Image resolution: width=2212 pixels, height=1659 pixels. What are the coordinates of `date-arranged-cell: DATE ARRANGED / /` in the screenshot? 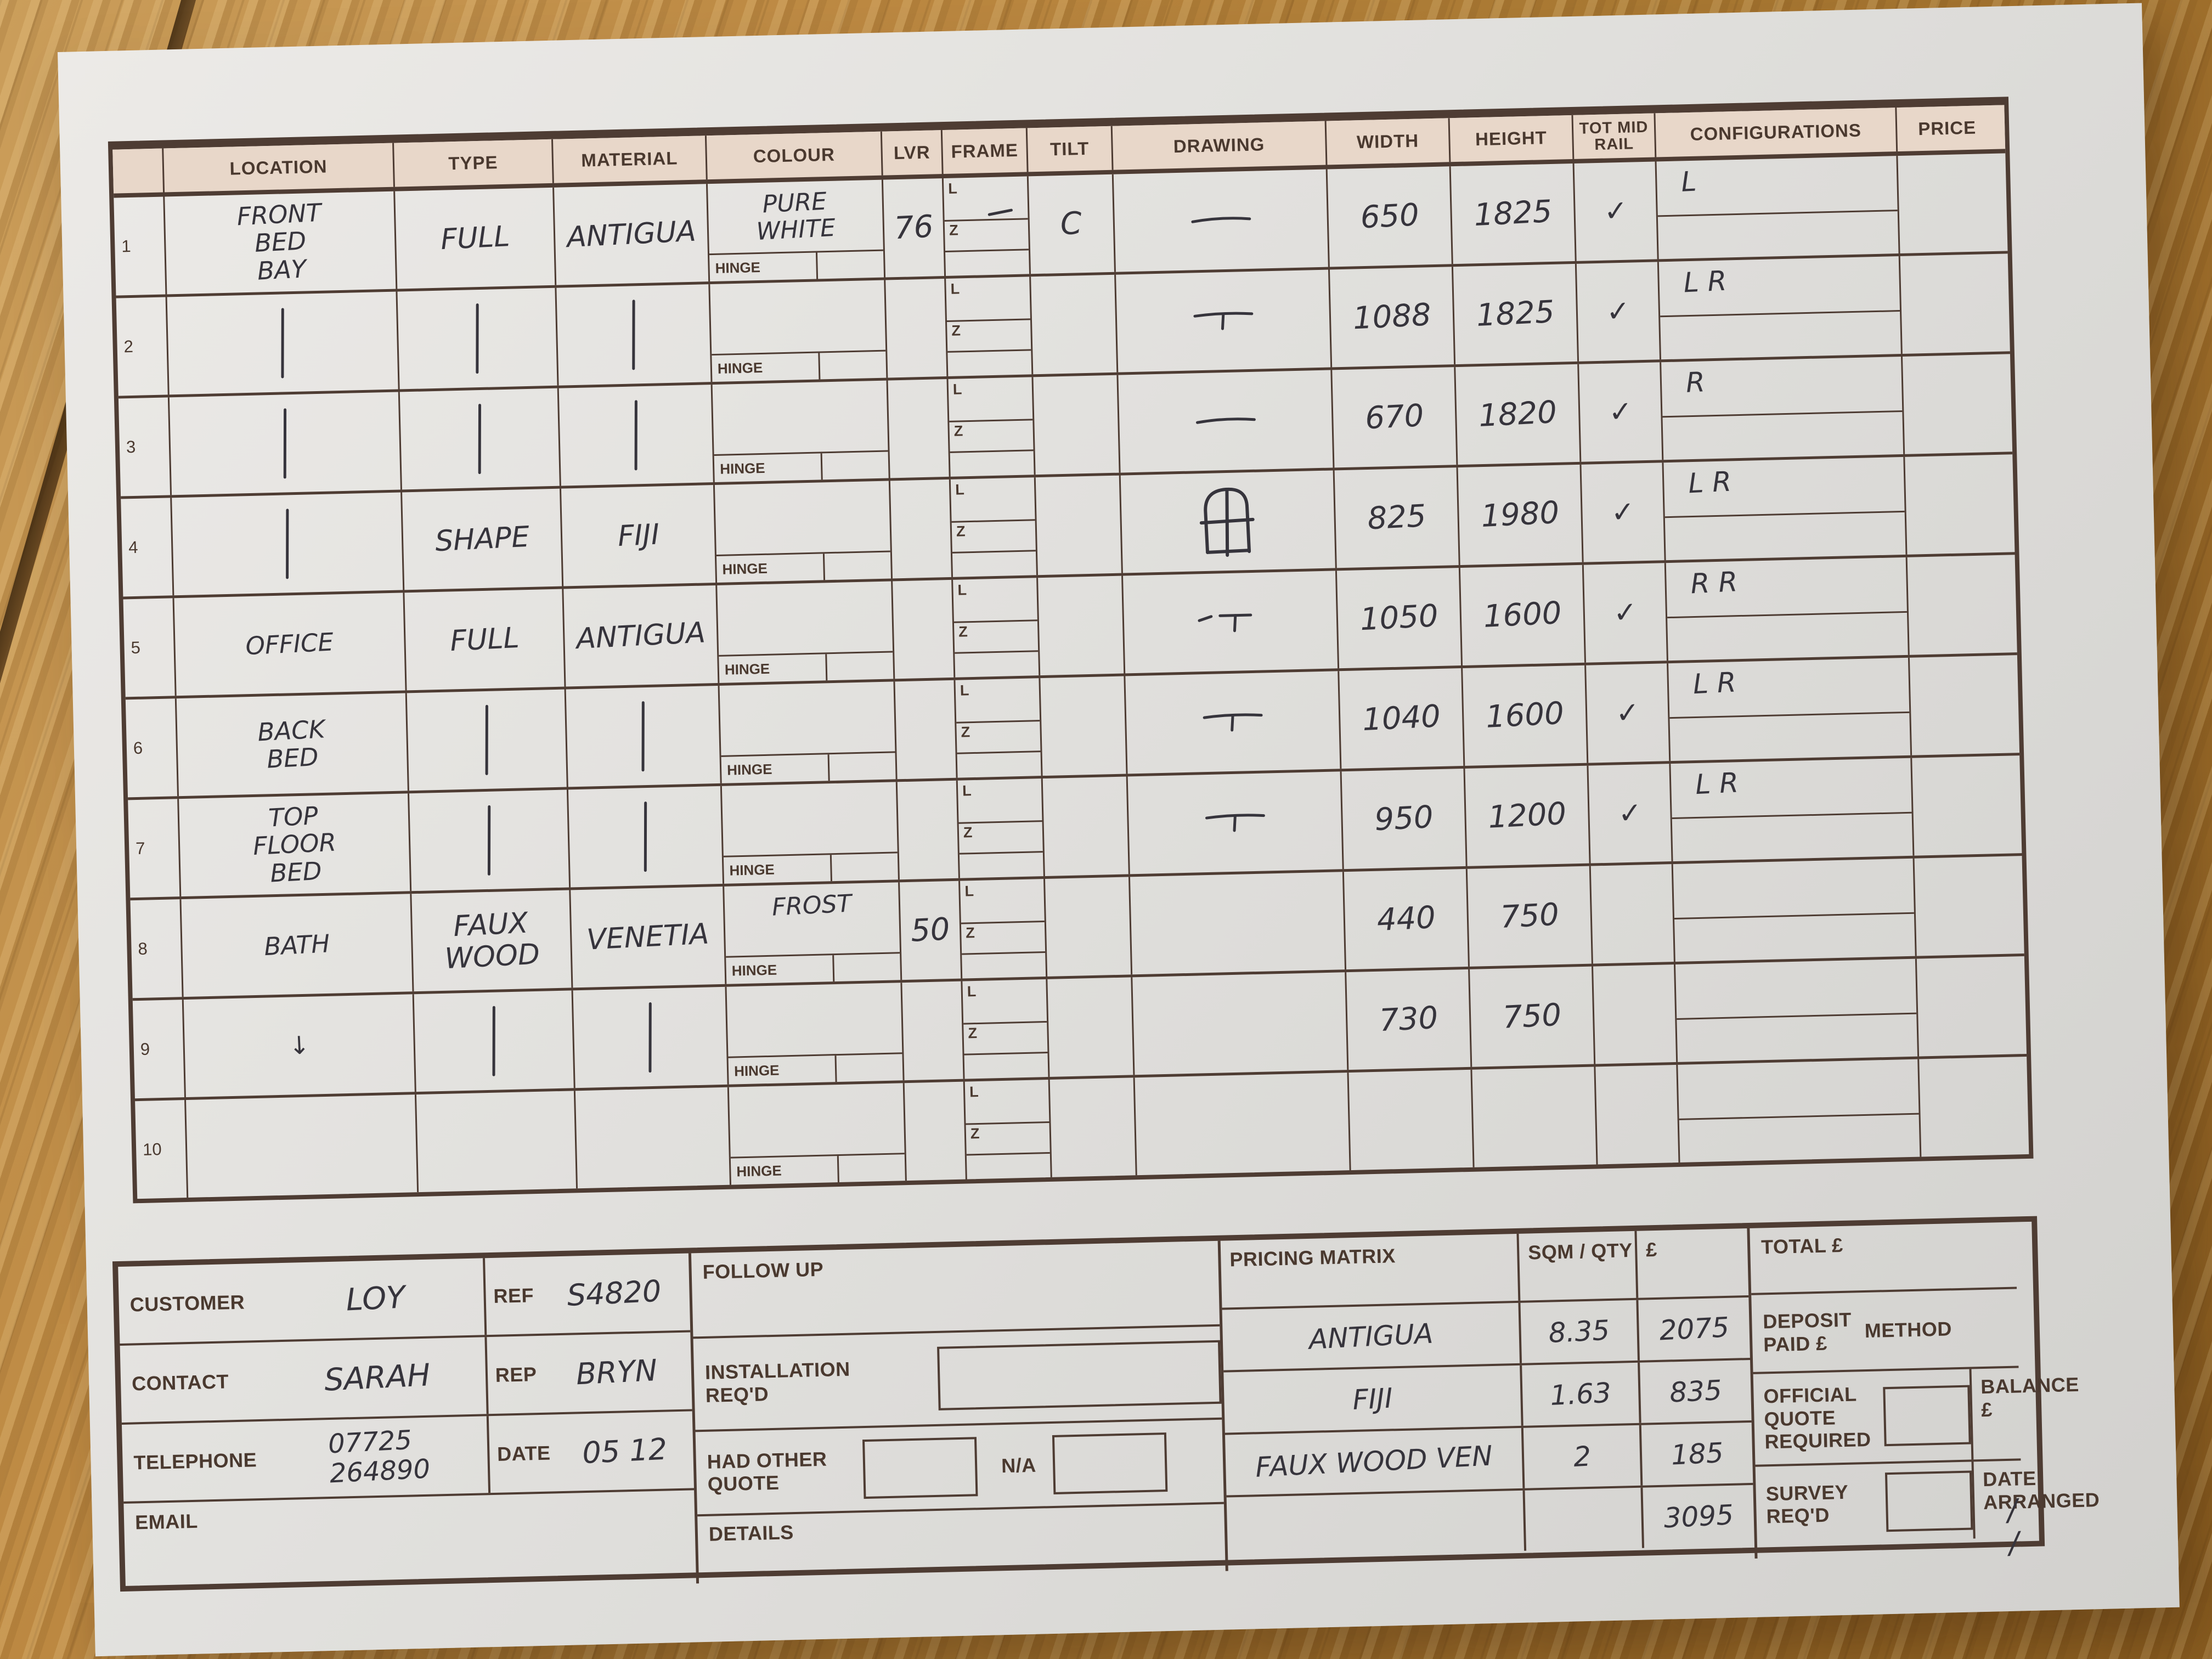 It's located at (2036, 1510).